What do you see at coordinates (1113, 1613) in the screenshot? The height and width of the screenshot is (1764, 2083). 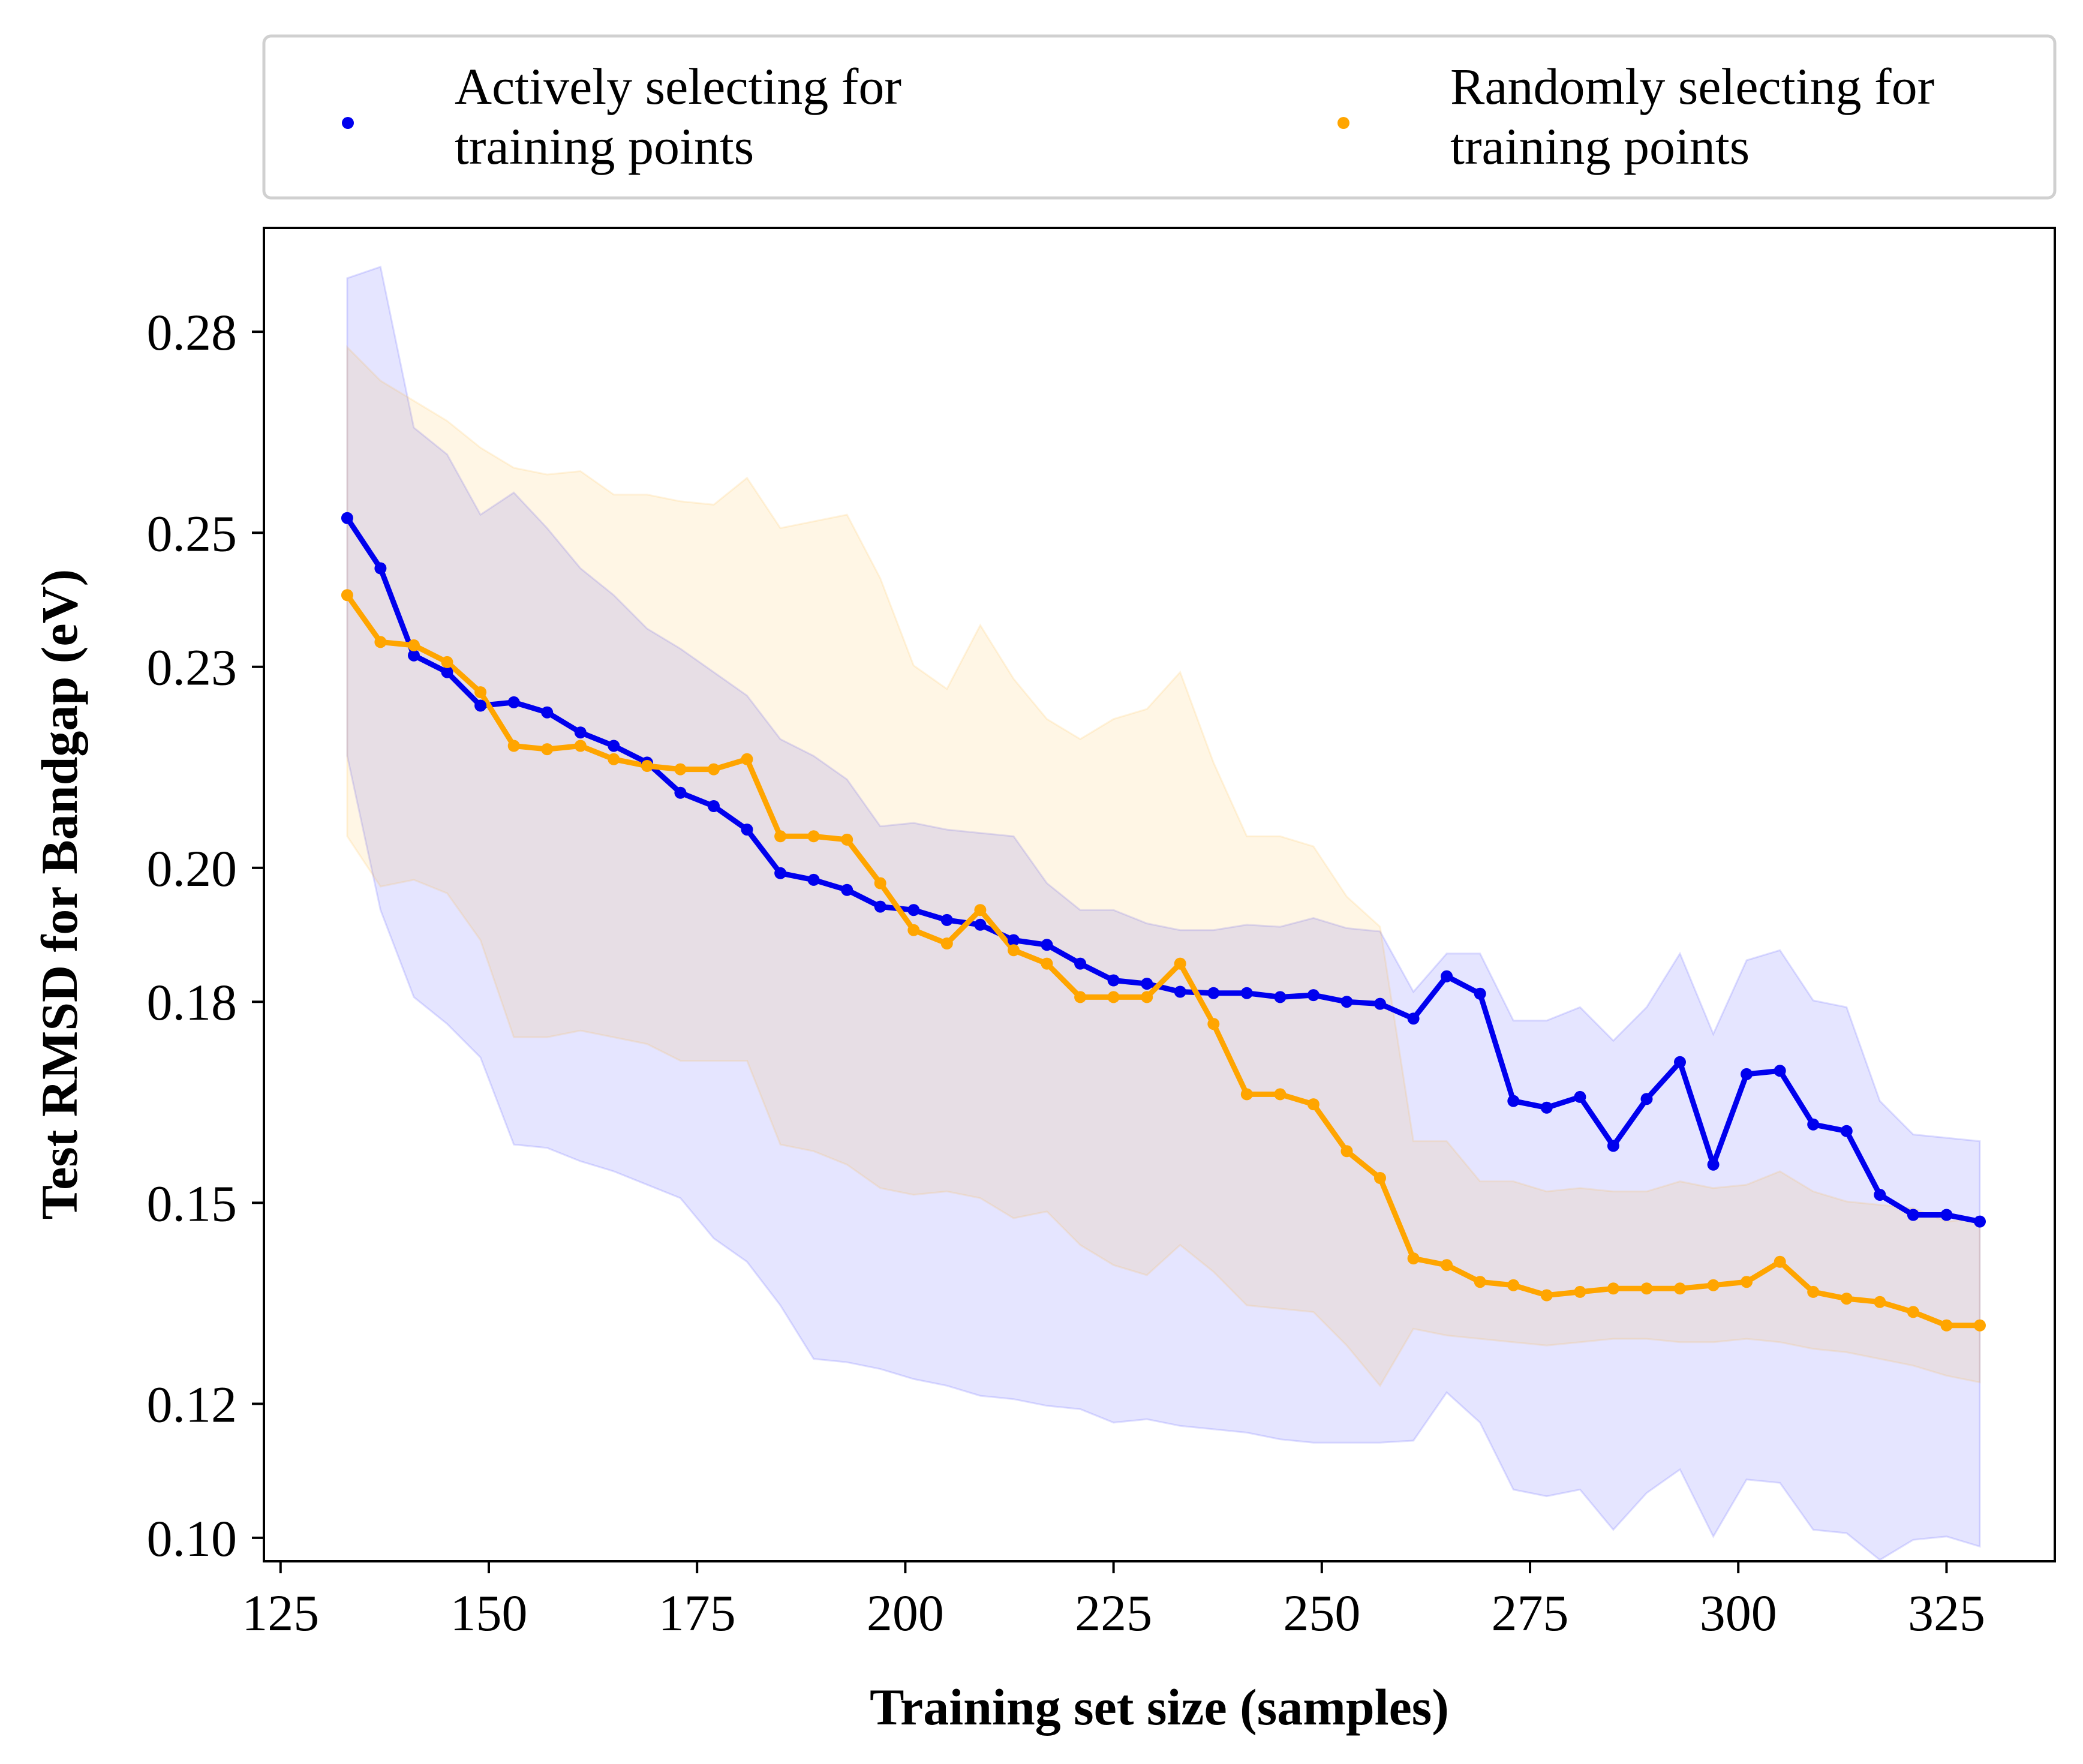 I see `x-tick-label: 225` at bounding box center [1113, 1613].